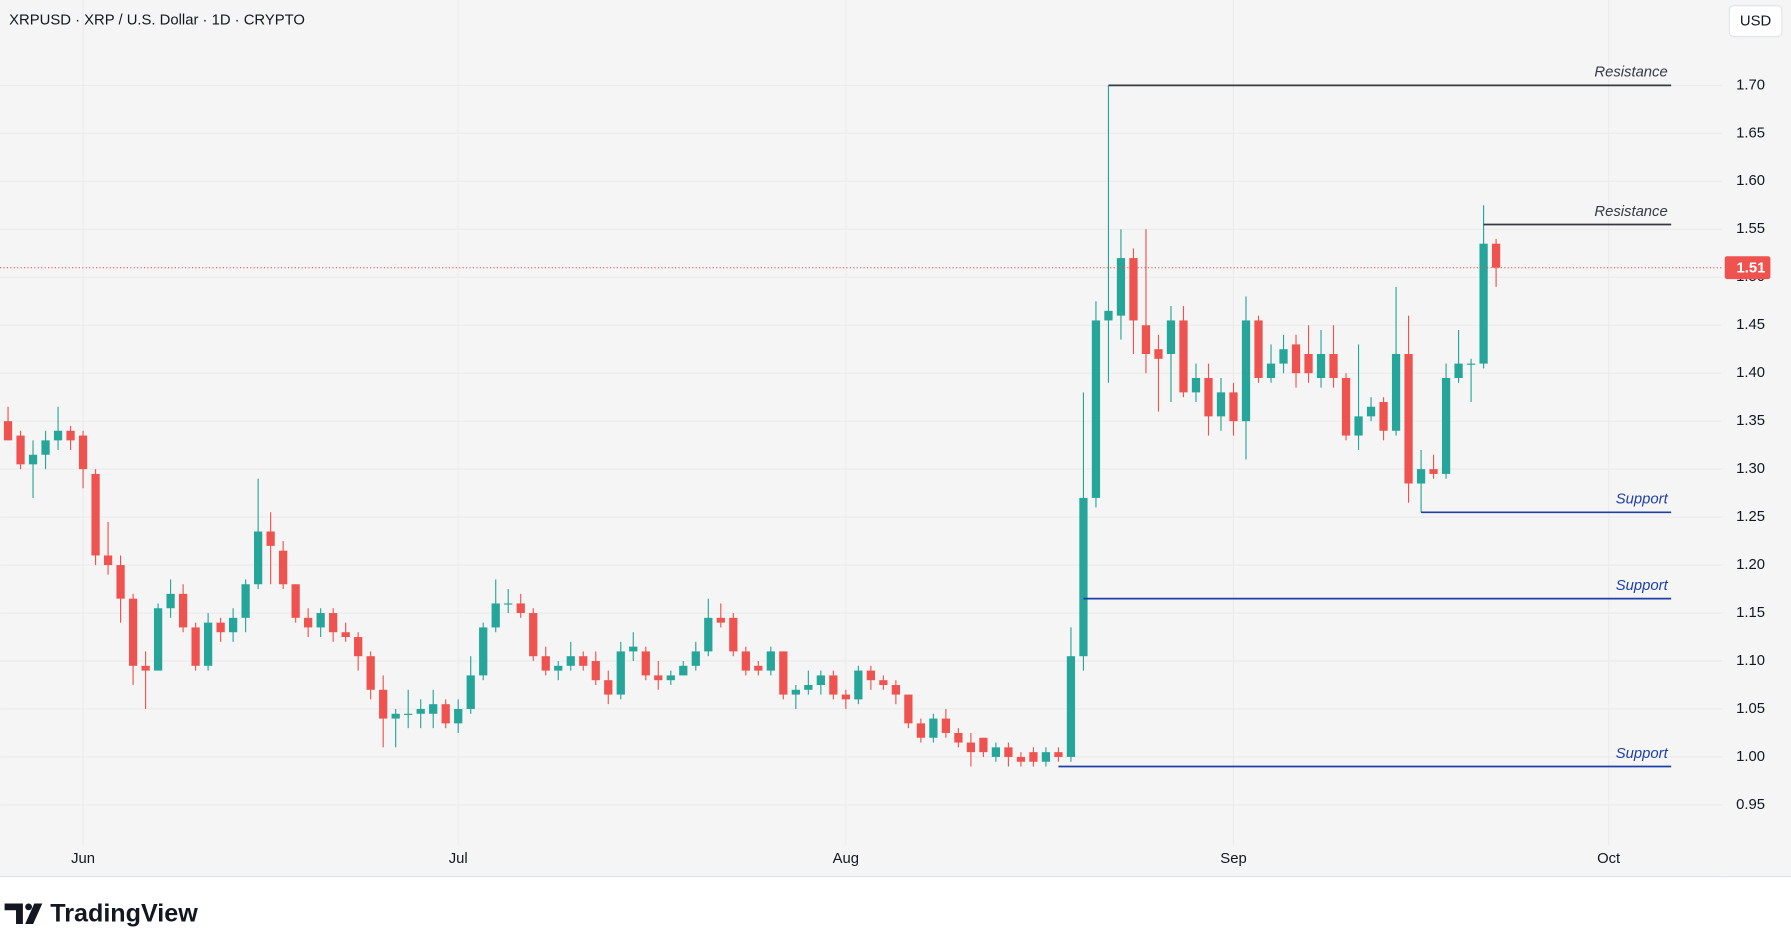 The height and width of the screenshot is (952, 1791). I want to click on y-tick-label: 1.65, so click(1750, 133).